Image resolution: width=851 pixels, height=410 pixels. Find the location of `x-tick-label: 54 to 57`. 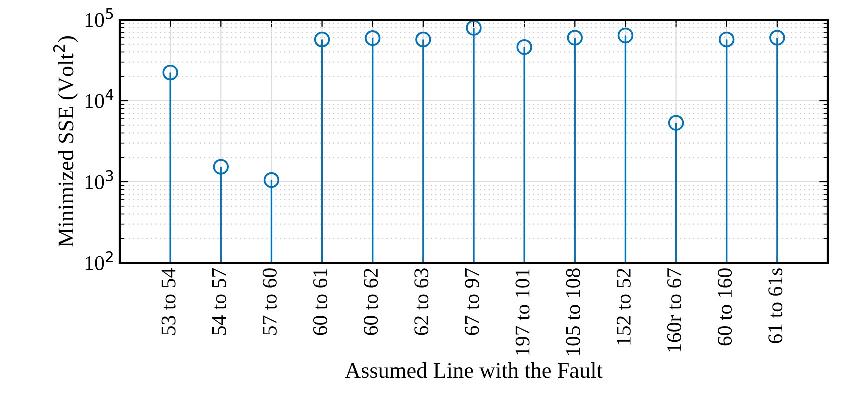

x-tick-label: 54 to 57 is located at coordinates (219, 301).